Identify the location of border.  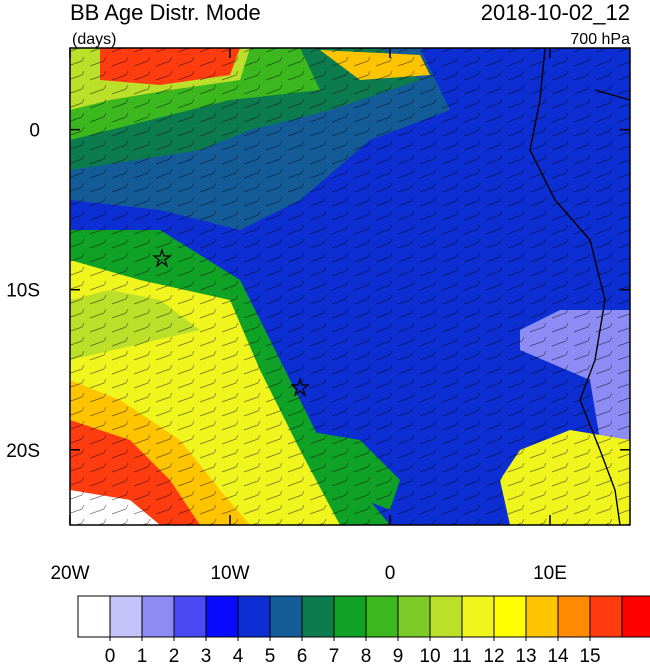
(612, 95).